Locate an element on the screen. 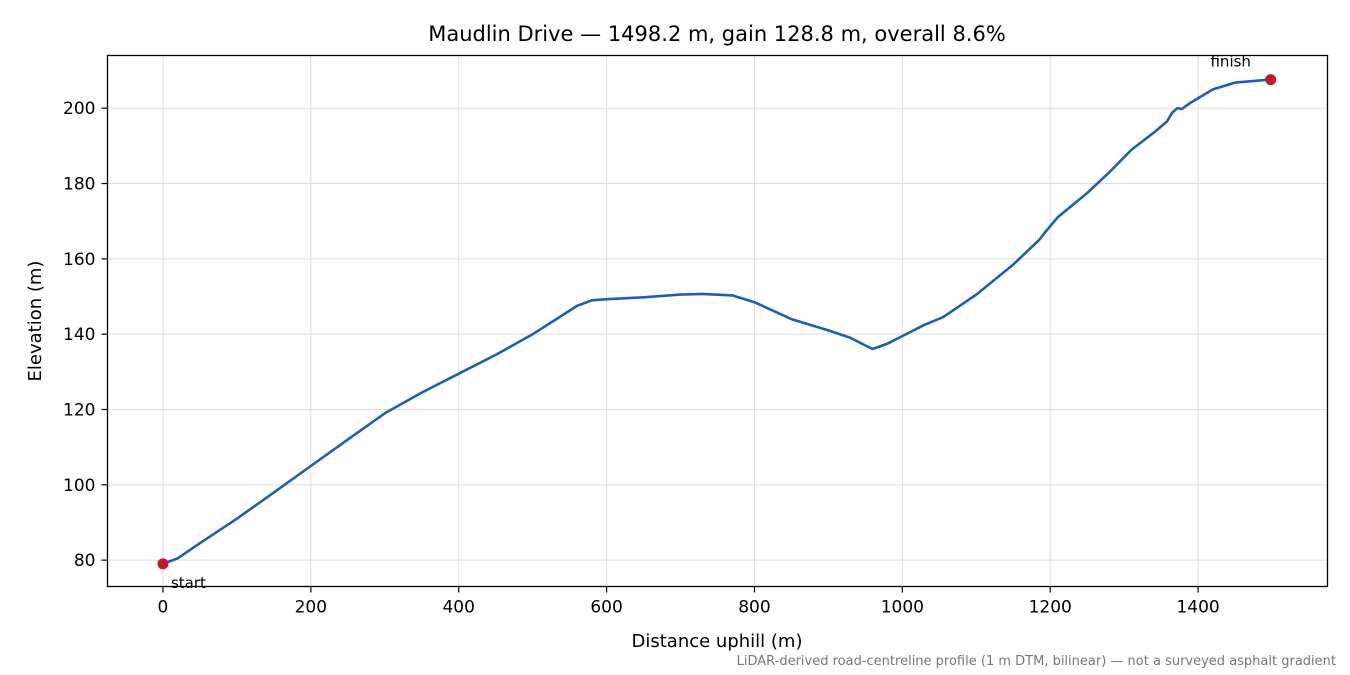 This screenshot has width=1350, height=675. y-axis-label: Elevation (m) is located at coordinates (35, 321).